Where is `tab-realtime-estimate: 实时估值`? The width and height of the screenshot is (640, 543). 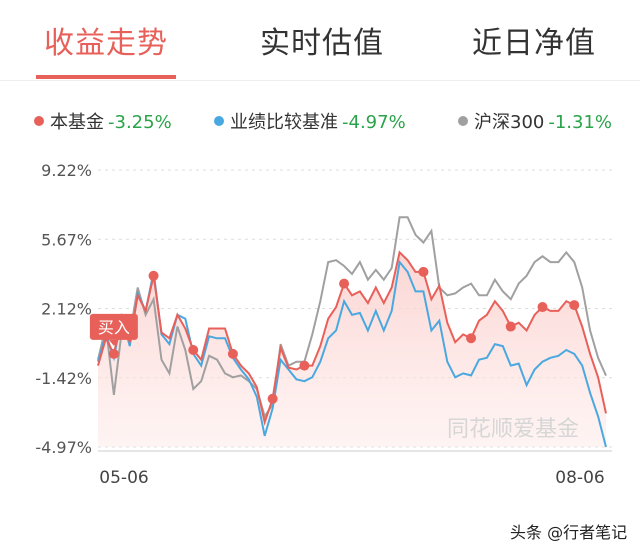
tab-realtime-estimate: 实时估值 is located at coordinates (322, 43).